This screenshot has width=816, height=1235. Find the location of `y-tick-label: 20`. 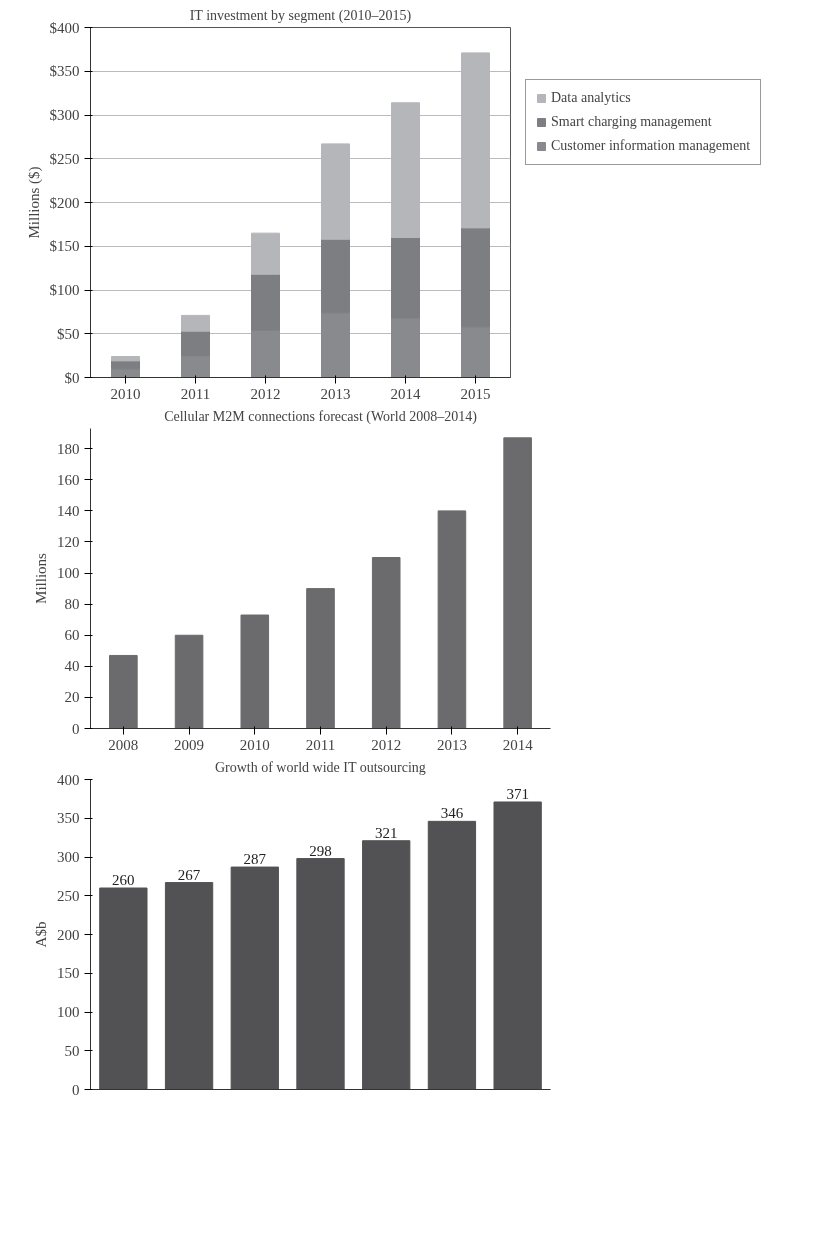

y-tick-label: 20 is located at coordinates (72, 697).